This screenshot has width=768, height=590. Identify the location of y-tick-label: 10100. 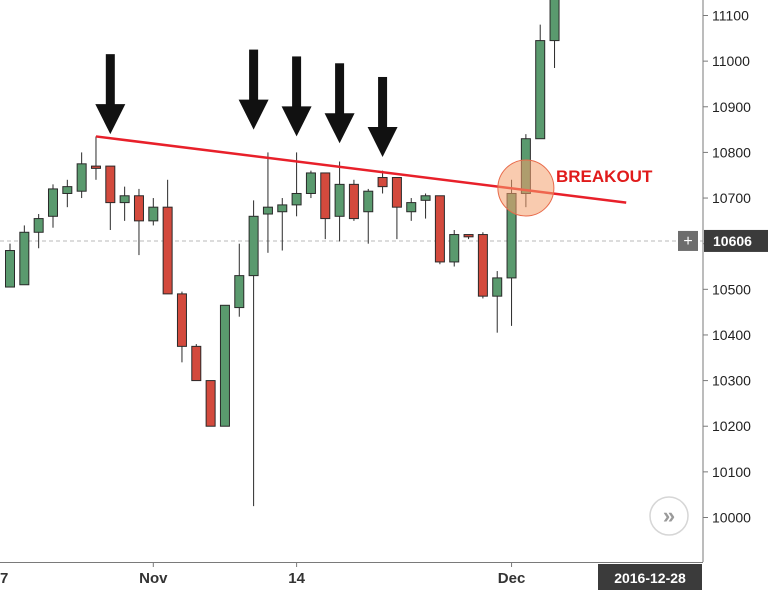
(731, 472).